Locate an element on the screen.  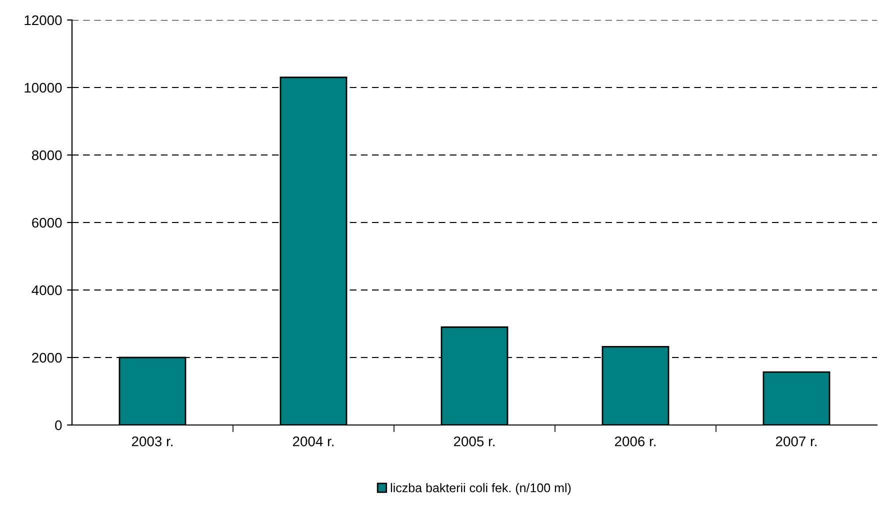
x-tick-label: 2004 r. is located at coordinates (313, 441).